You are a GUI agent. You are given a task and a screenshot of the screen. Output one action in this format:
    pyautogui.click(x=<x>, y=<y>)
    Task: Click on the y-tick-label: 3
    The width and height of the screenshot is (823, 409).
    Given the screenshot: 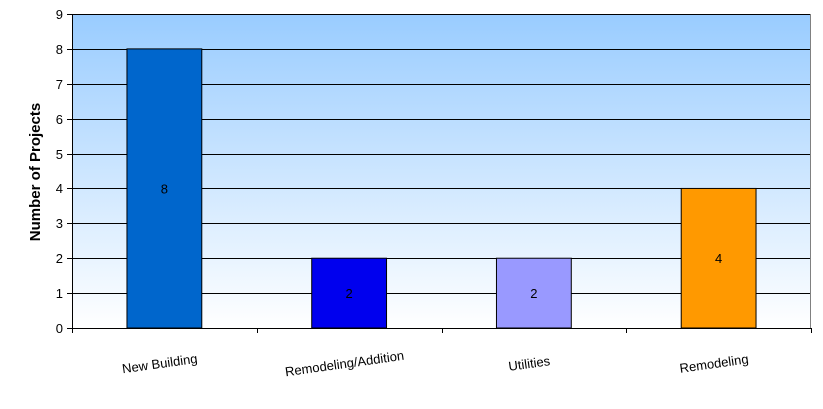 What is the action you would take?
    pyautogui.click(x=59, y=223)
    